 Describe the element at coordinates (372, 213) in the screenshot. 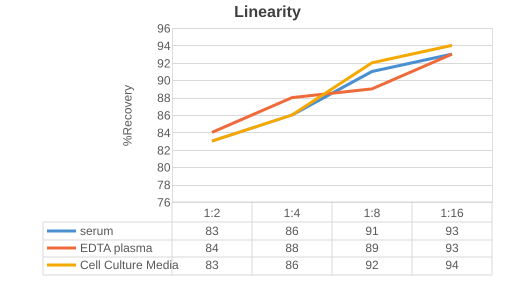

I see `x-tick-label: 1:8` at that location.